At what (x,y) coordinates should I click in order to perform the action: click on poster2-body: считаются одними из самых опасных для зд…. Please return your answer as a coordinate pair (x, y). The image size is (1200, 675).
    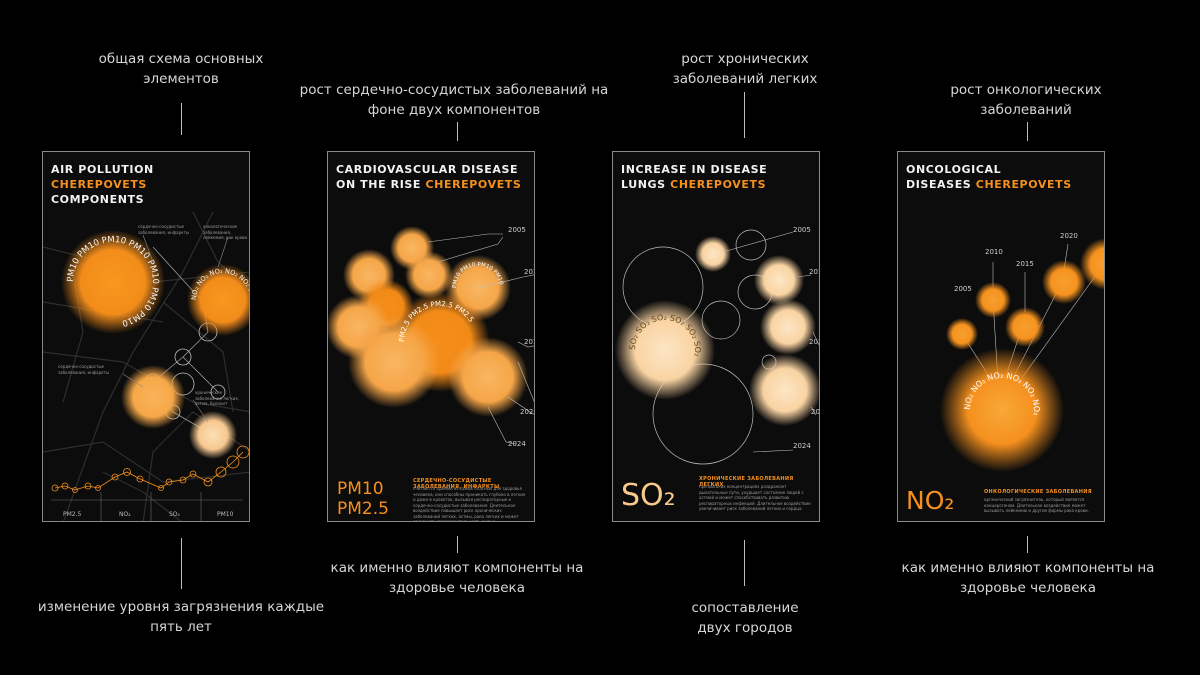
    Looking at the image, I should click on (469, 504).